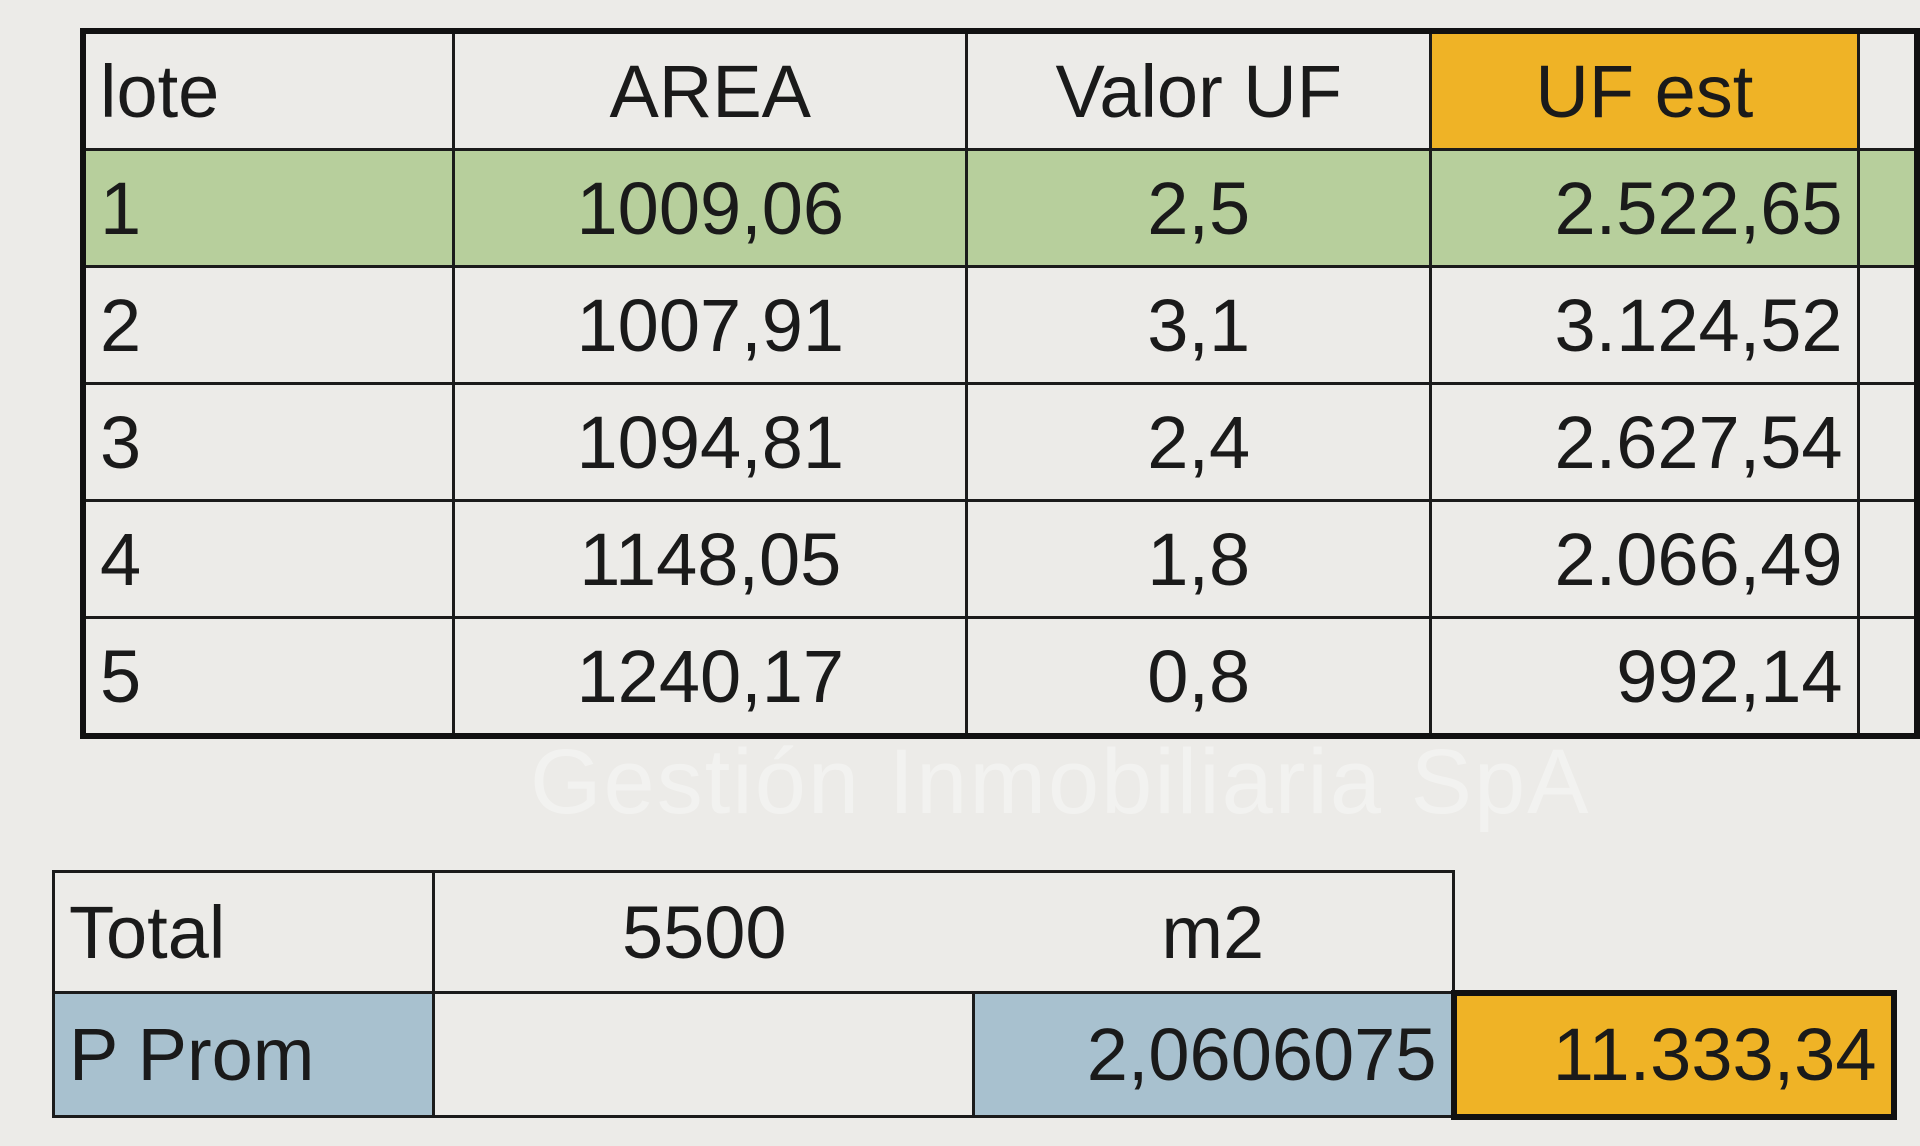 The width and height of the screenshot is (1920, 1146). What do you see at coordinates (710, 677) in the screenshot?
I see `area-cell: 1240,17` at bounding box center [710, 677].